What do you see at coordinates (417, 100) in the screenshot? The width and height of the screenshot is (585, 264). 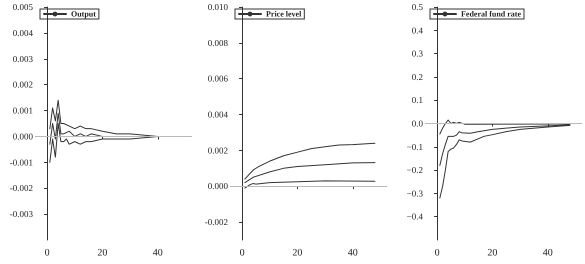 I see `y-tick-label: 0.1` at bounding box center [417, 100].